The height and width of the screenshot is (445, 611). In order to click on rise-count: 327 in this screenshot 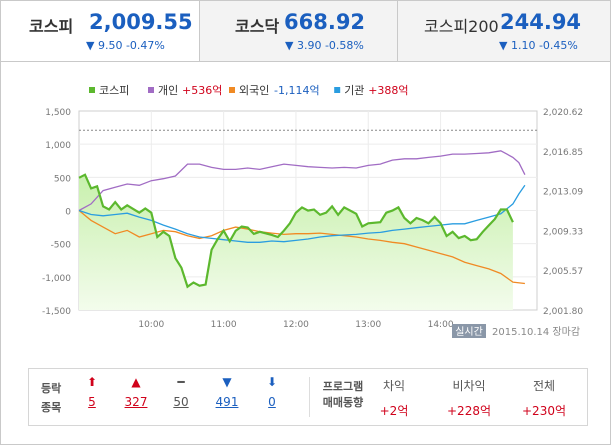, I will do `click(136, 402)`.